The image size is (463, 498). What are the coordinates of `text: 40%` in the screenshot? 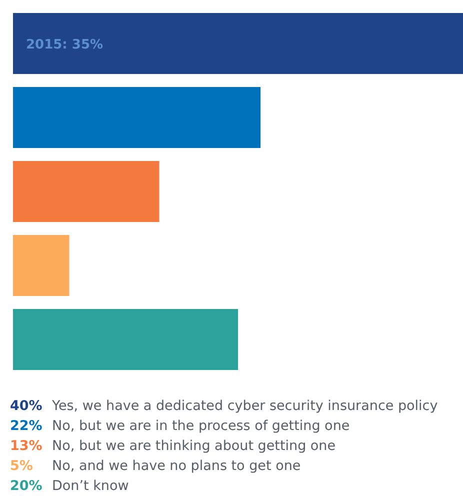 It's located at (26, 406).